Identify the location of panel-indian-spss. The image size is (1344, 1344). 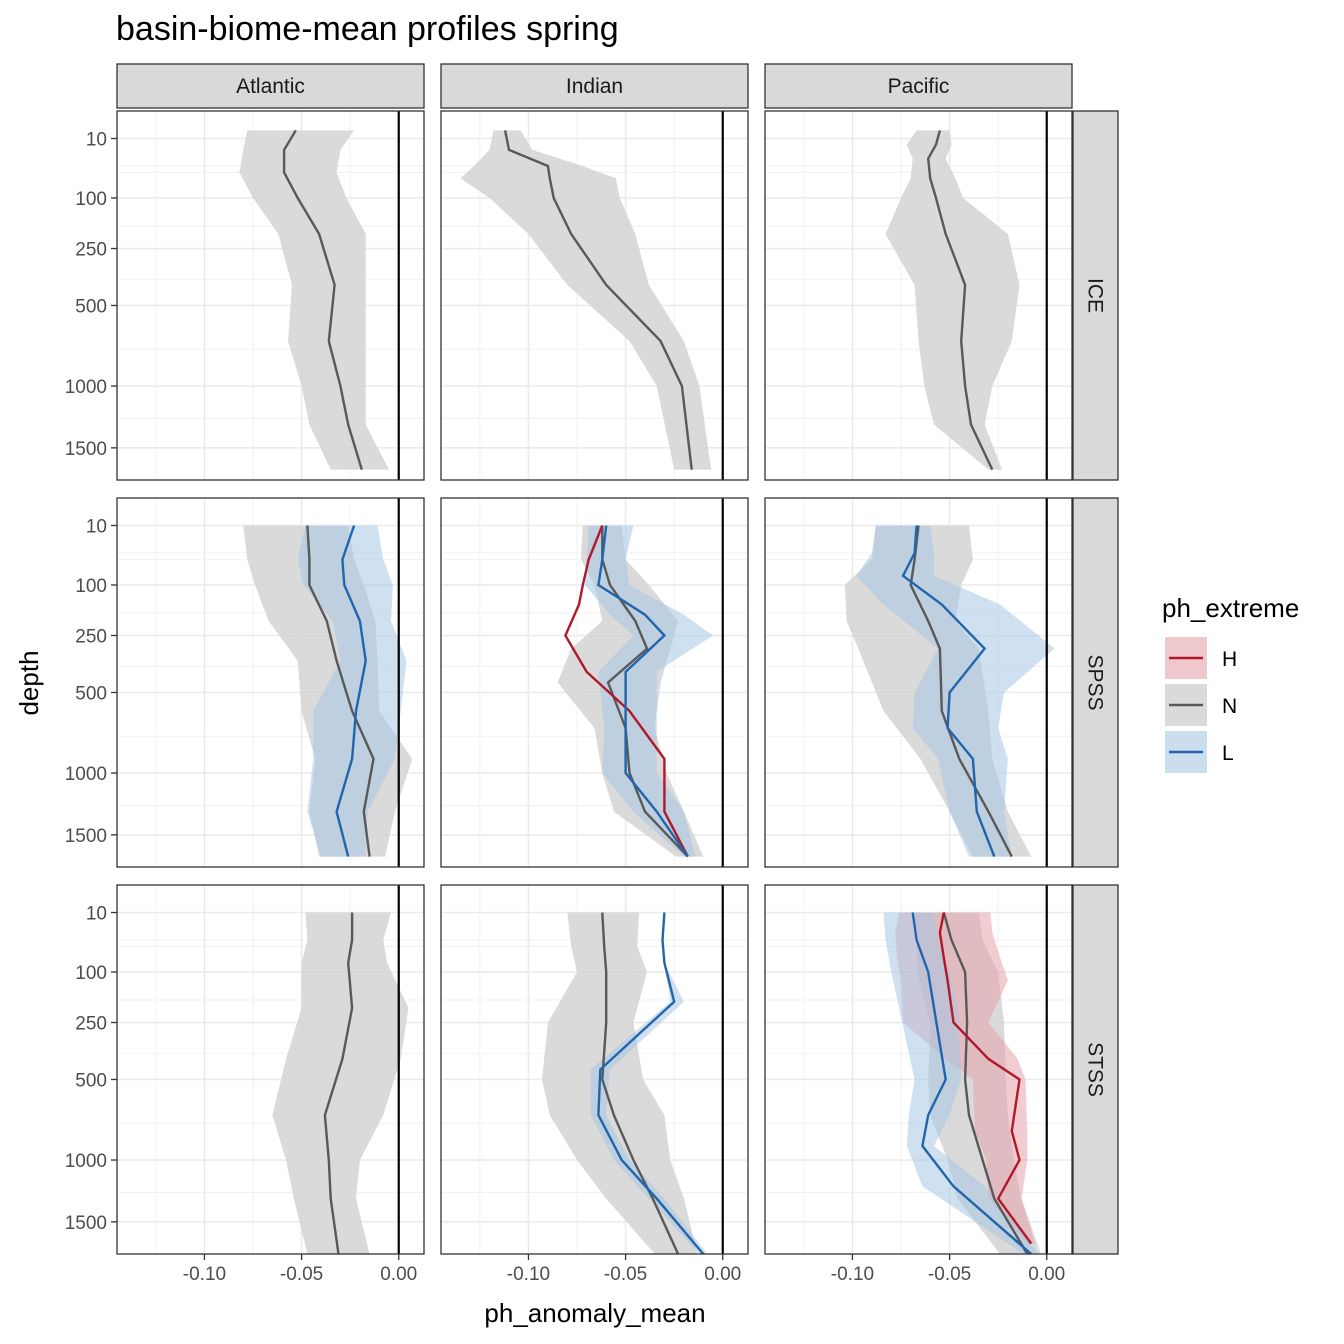
(594, 682).